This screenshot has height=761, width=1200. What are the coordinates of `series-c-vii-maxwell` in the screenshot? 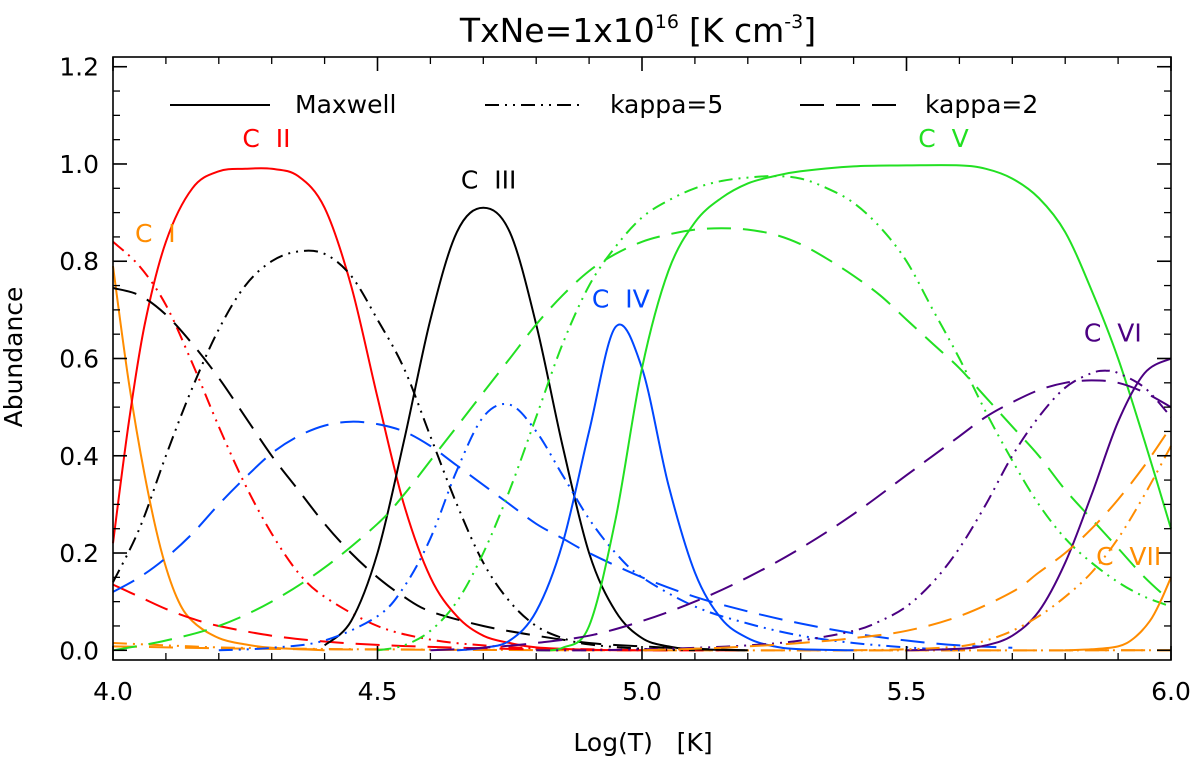 It's located at (1118, 614).